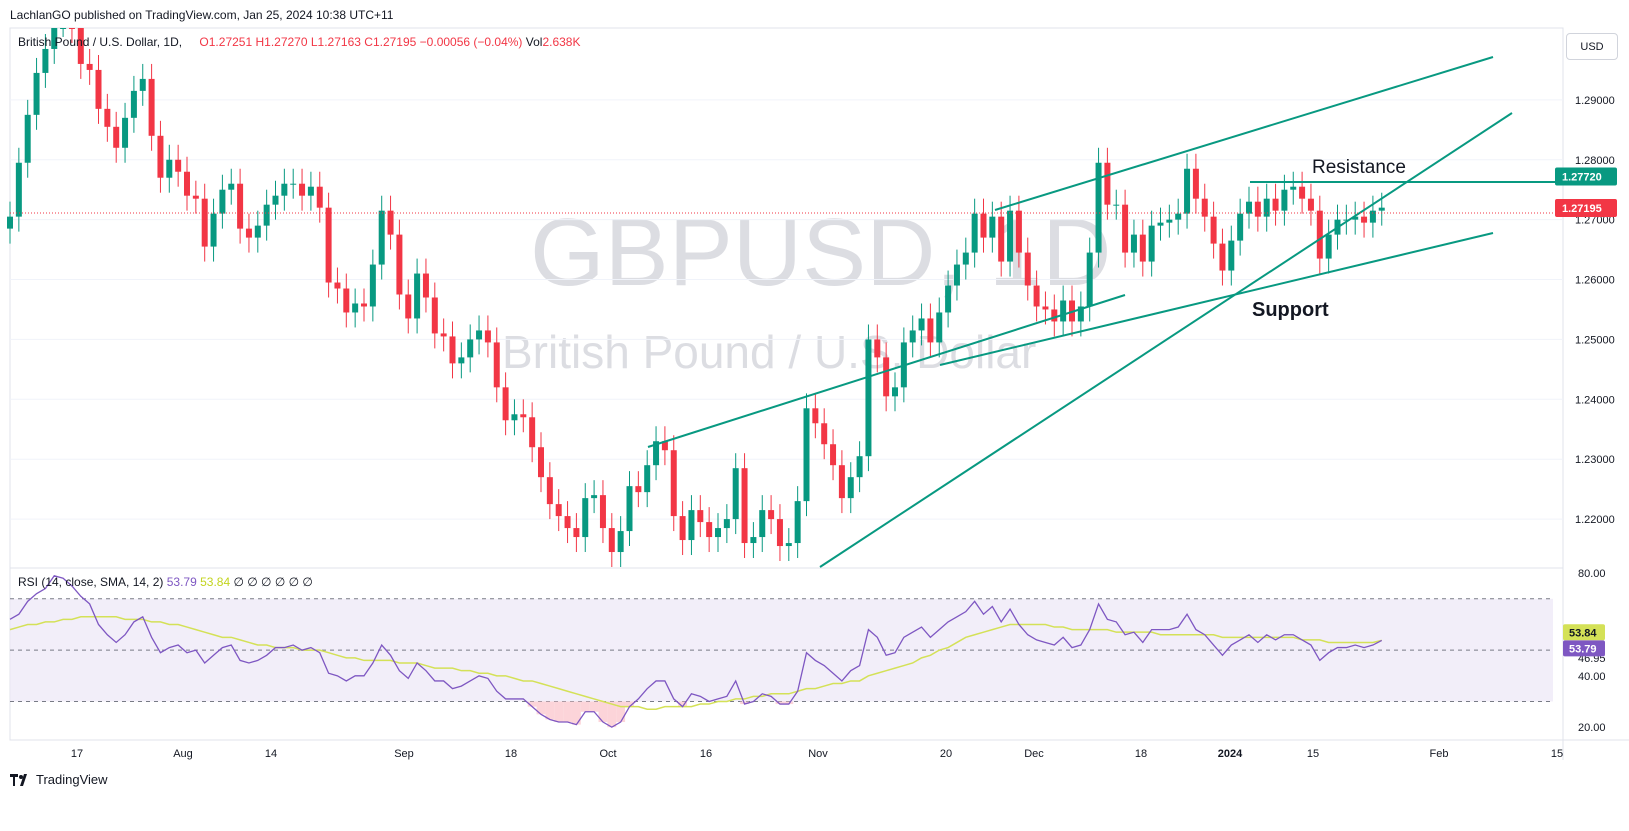 Image resolution: width=1629 pixels, height=831 pixels. Describe the element at coordinates (226, 42) in the screenshot. I see `open-value: O1.27251` at that location.